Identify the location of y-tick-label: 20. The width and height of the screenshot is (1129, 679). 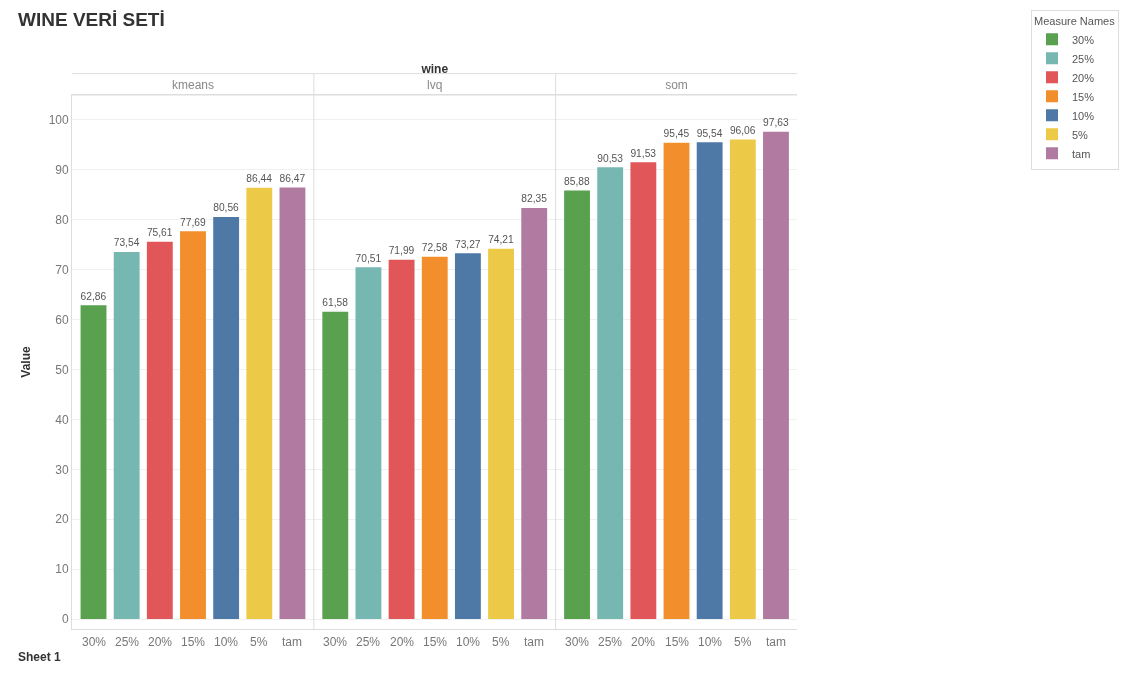
(62, 519).